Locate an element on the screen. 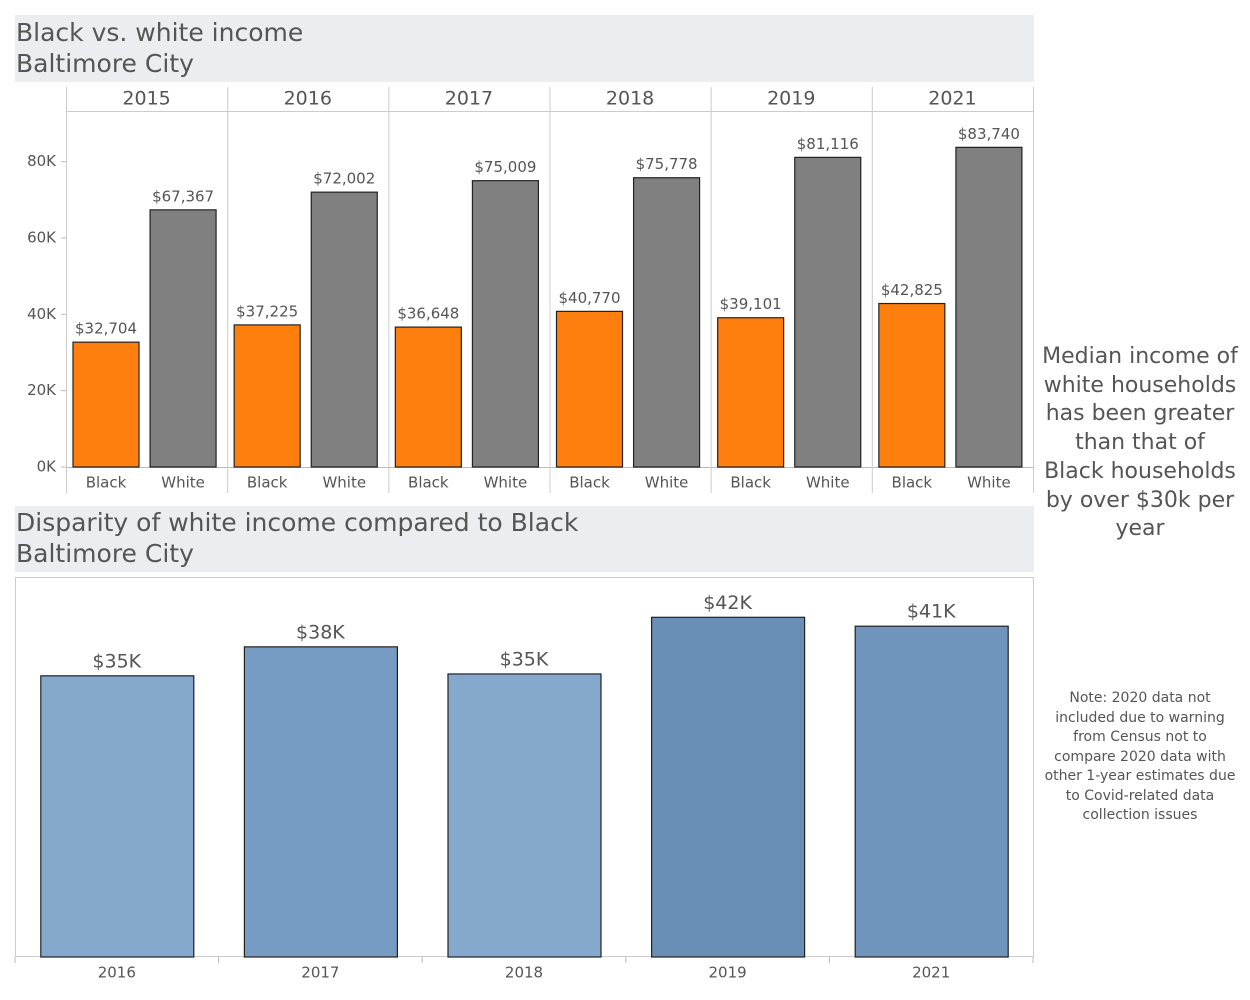 The height and width of the screenshot is (1000, 1250). value-label: $37,225 is located at coordinates (267, 311).